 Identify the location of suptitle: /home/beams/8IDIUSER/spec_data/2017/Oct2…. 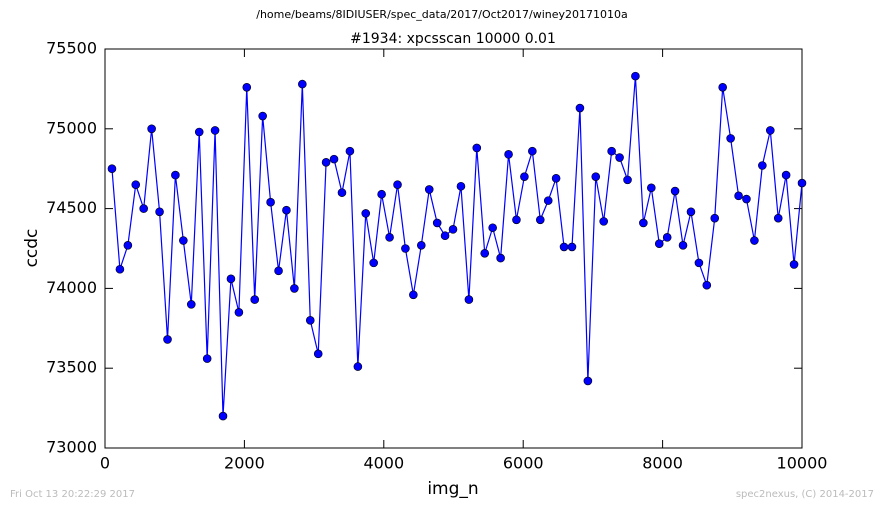
(442, 14).